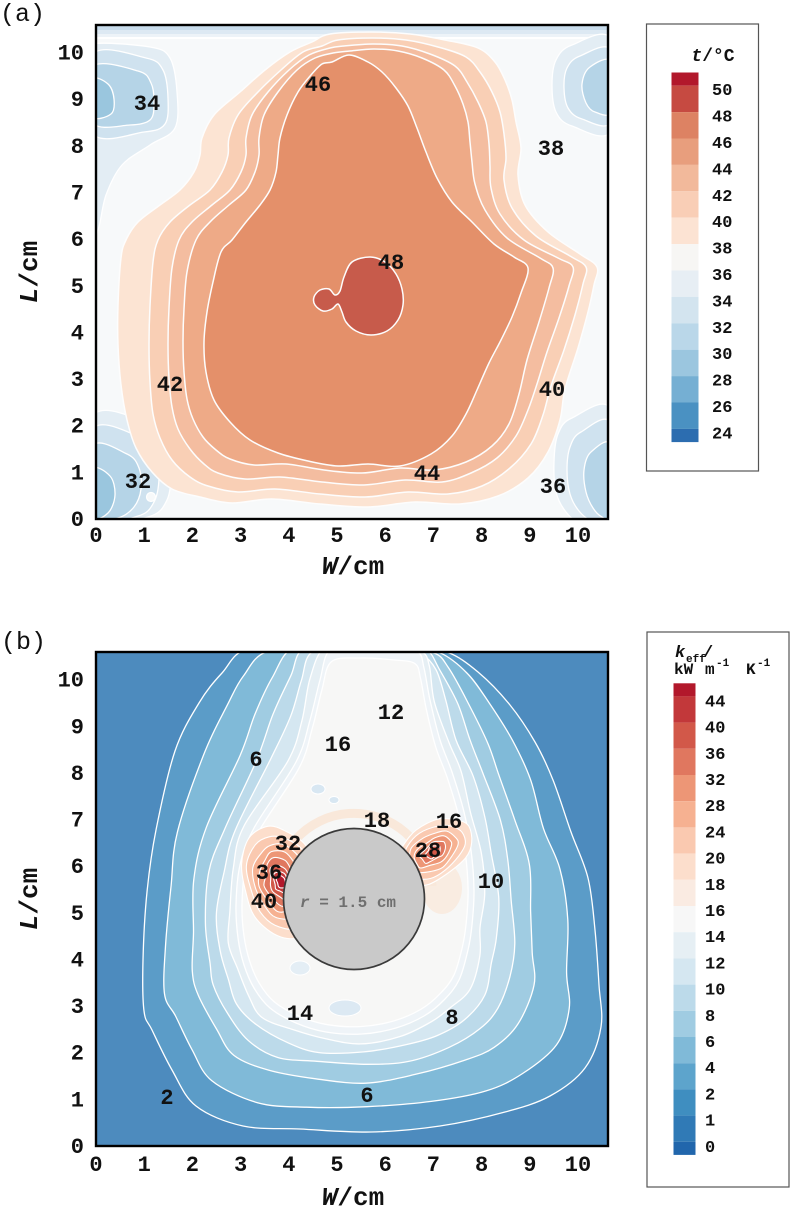  I want to click on svg-text: eff, so click(696, 660).